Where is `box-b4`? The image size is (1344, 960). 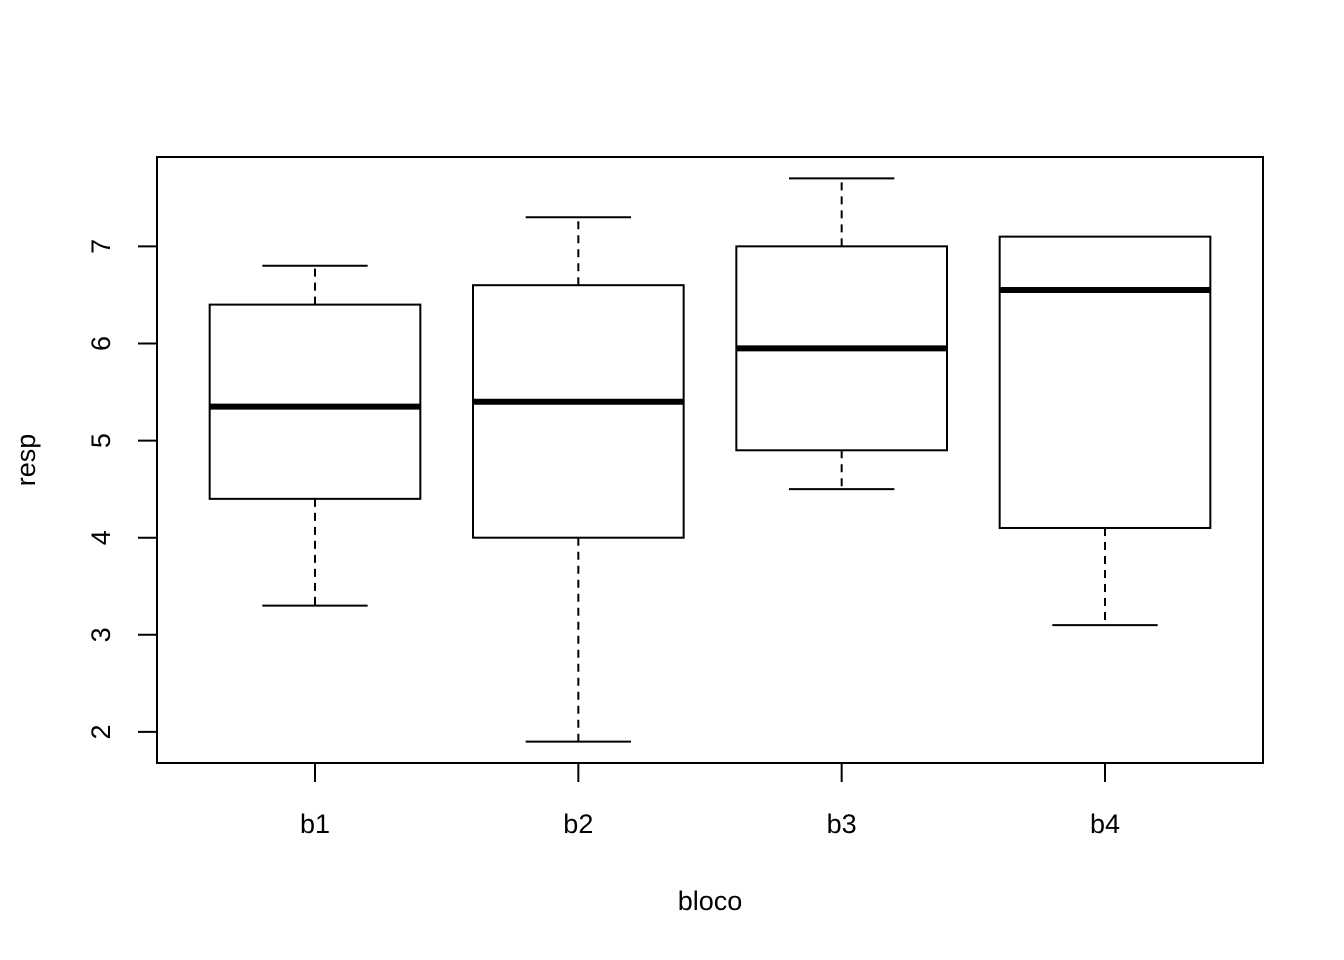
box-b4 is located at coordinates (1105, 431).